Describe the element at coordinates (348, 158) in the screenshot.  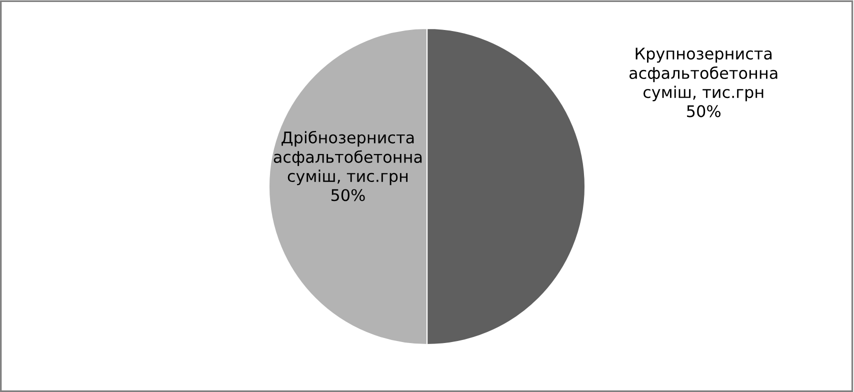
I see `slice-label: Дрібнозерниста асфальтобетонна суміш, тис.грн` at that location.